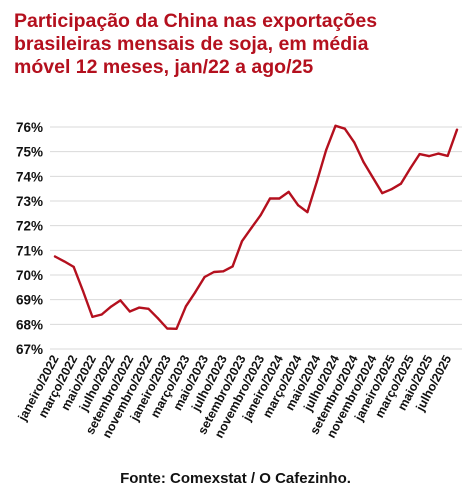 The height and width of the screenshot is (499, 471). What do you see at coordinates (191, 44) in the screenshot?
I see `chart-title-line-2: brasileiras mensais de soja, em média` at bounding box center [191, 44].